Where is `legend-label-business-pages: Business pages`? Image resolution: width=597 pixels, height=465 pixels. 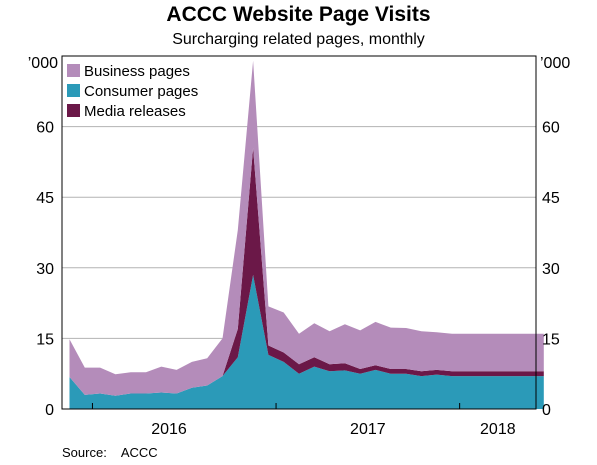 legend-label-business-pages: Business pages is located at coordinates (137, 71).